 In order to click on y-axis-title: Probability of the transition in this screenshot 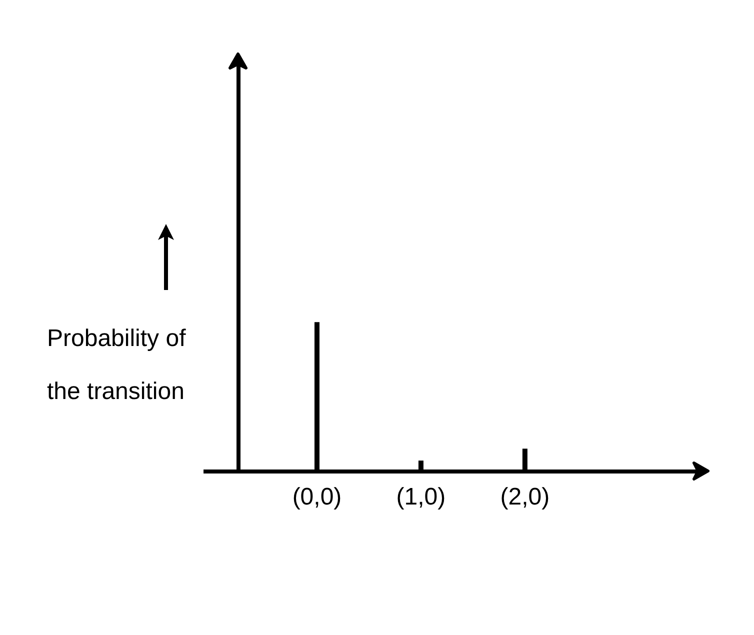, I will do `click(117, 365)`.